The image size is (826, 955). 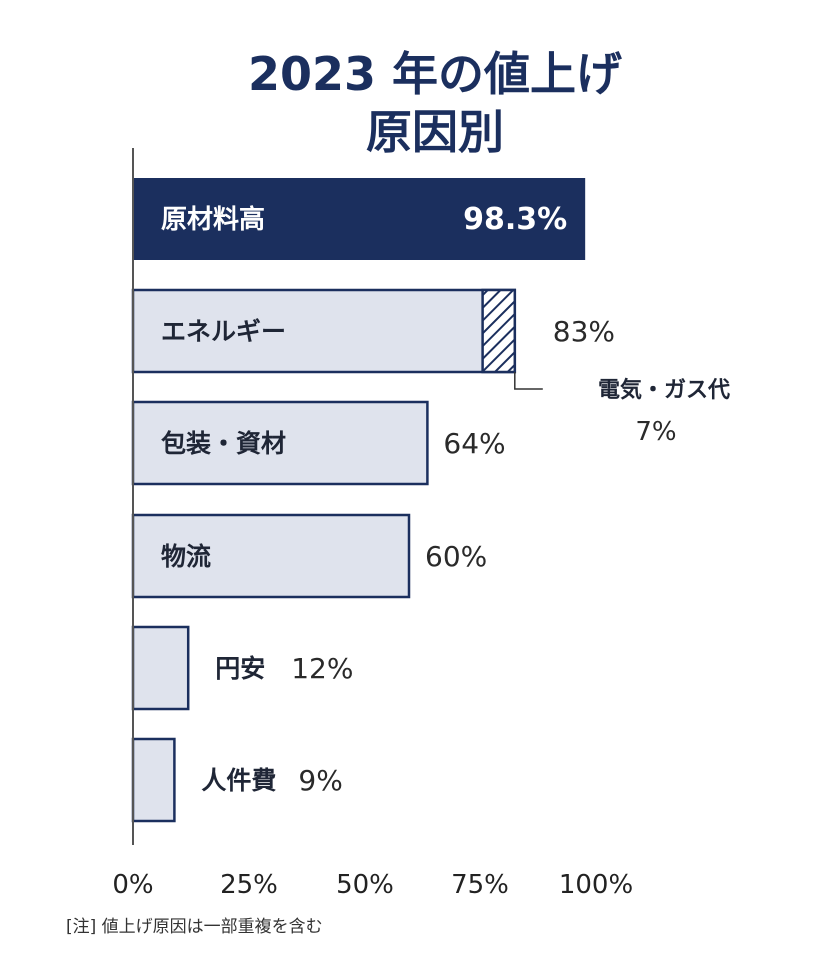 I want to click on bar-sub-segment, so click(x=499, y=331).